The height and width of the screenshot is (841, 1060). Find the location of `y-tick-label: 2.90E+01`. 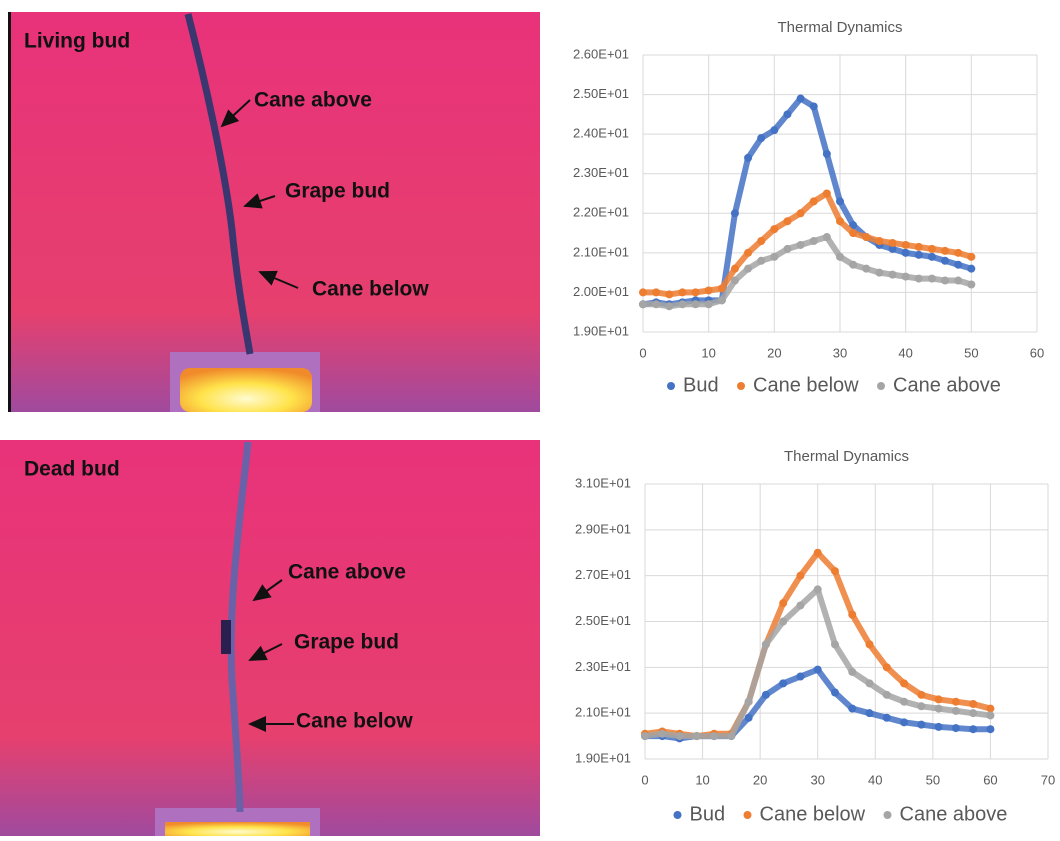

y-tick-label: 2.90E+01 is located at coordinates (603, 528).